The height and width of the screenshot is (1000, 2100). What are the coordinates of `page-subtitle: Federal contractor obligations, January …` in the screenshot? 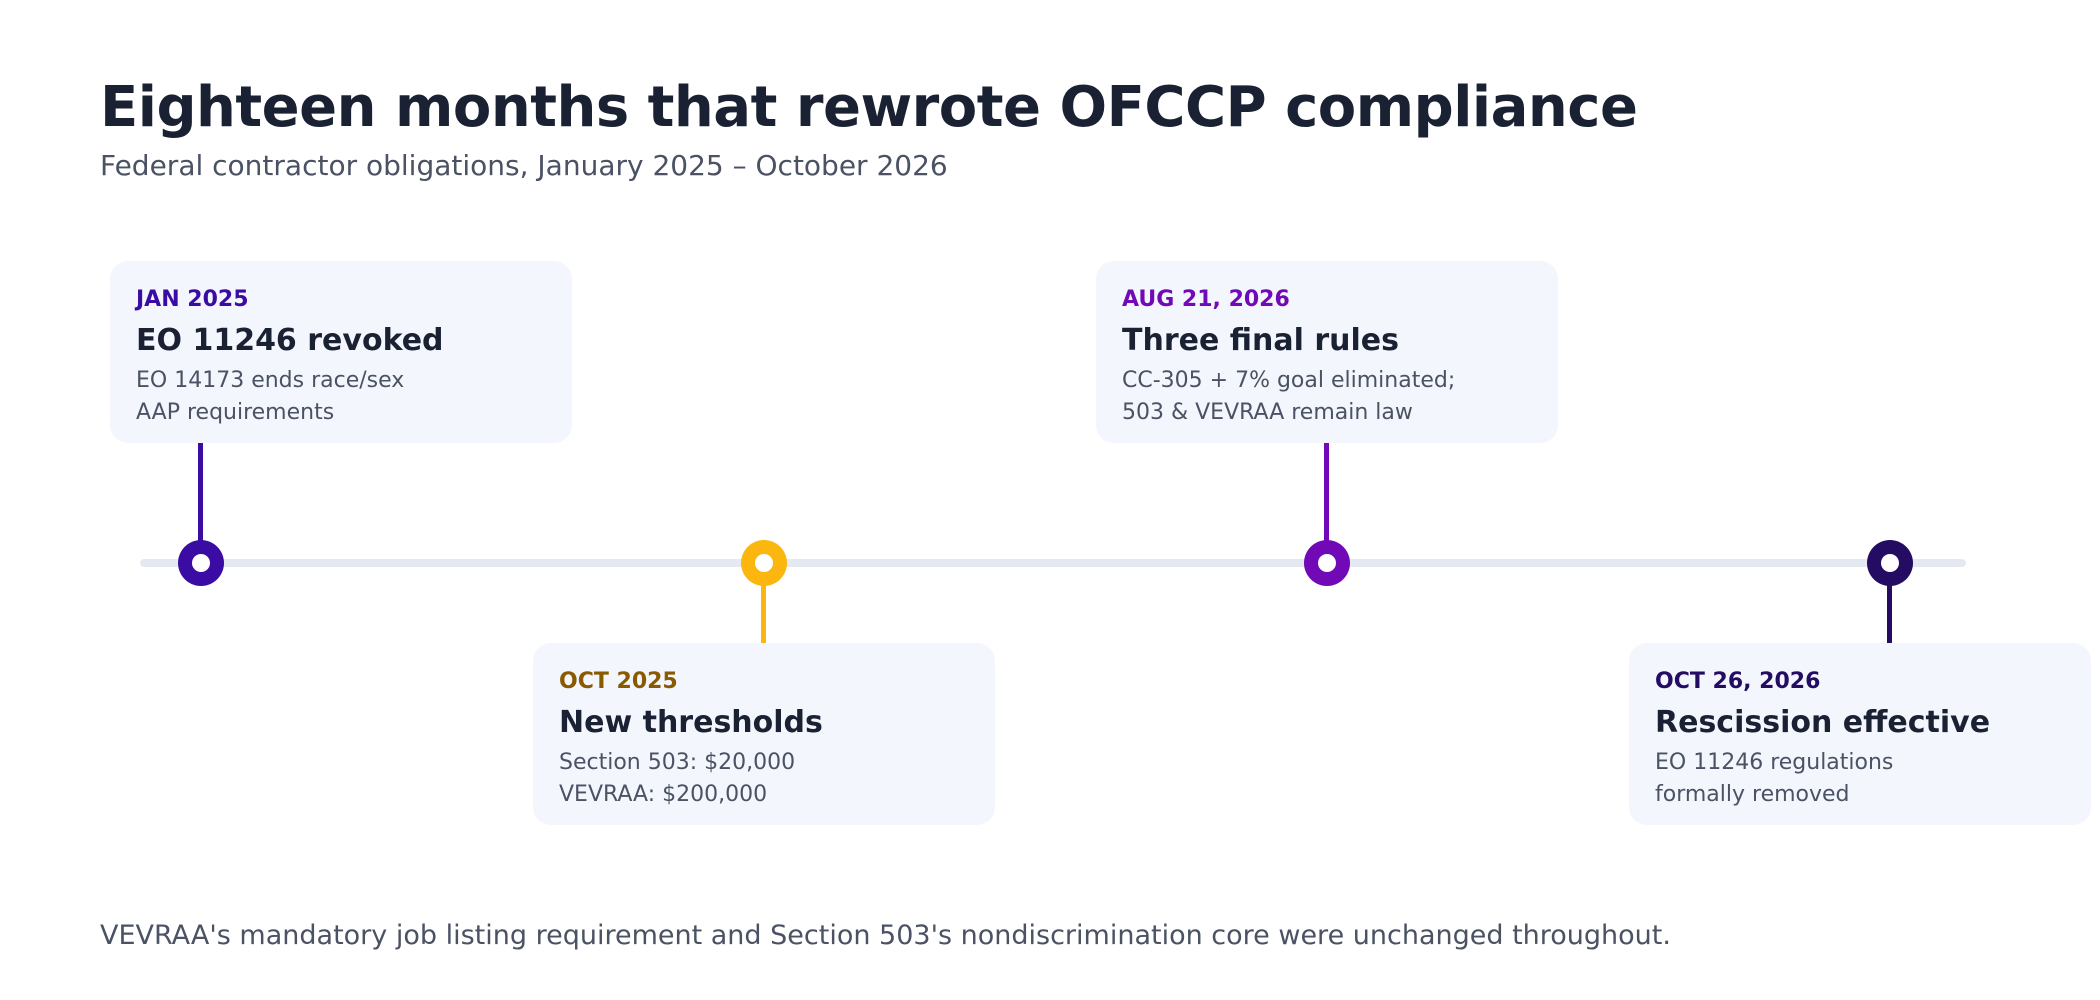 It's located at (524, 165).